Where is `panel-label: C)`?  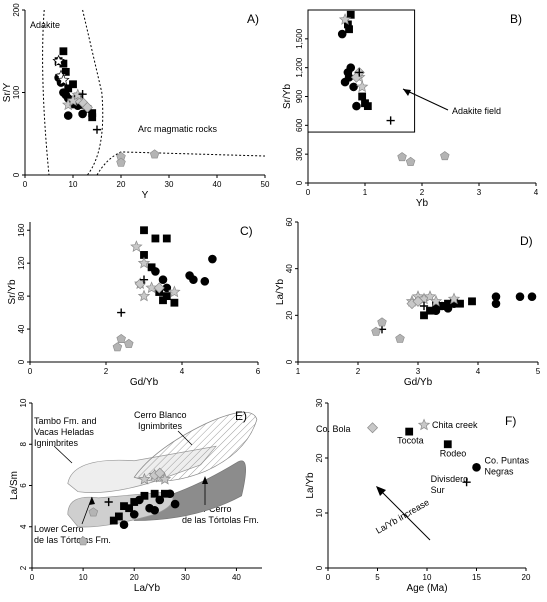
panel-label: C) is located at coordinates (246, 231).